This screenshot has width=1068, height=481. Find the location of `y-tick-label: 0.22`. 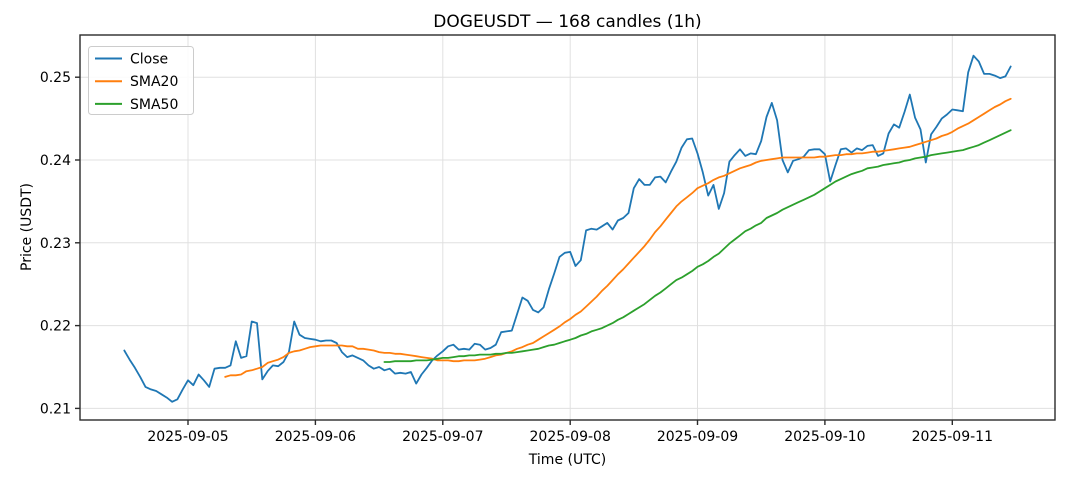

y-tick-label: 0.22 is located at coordinates (55, 327).